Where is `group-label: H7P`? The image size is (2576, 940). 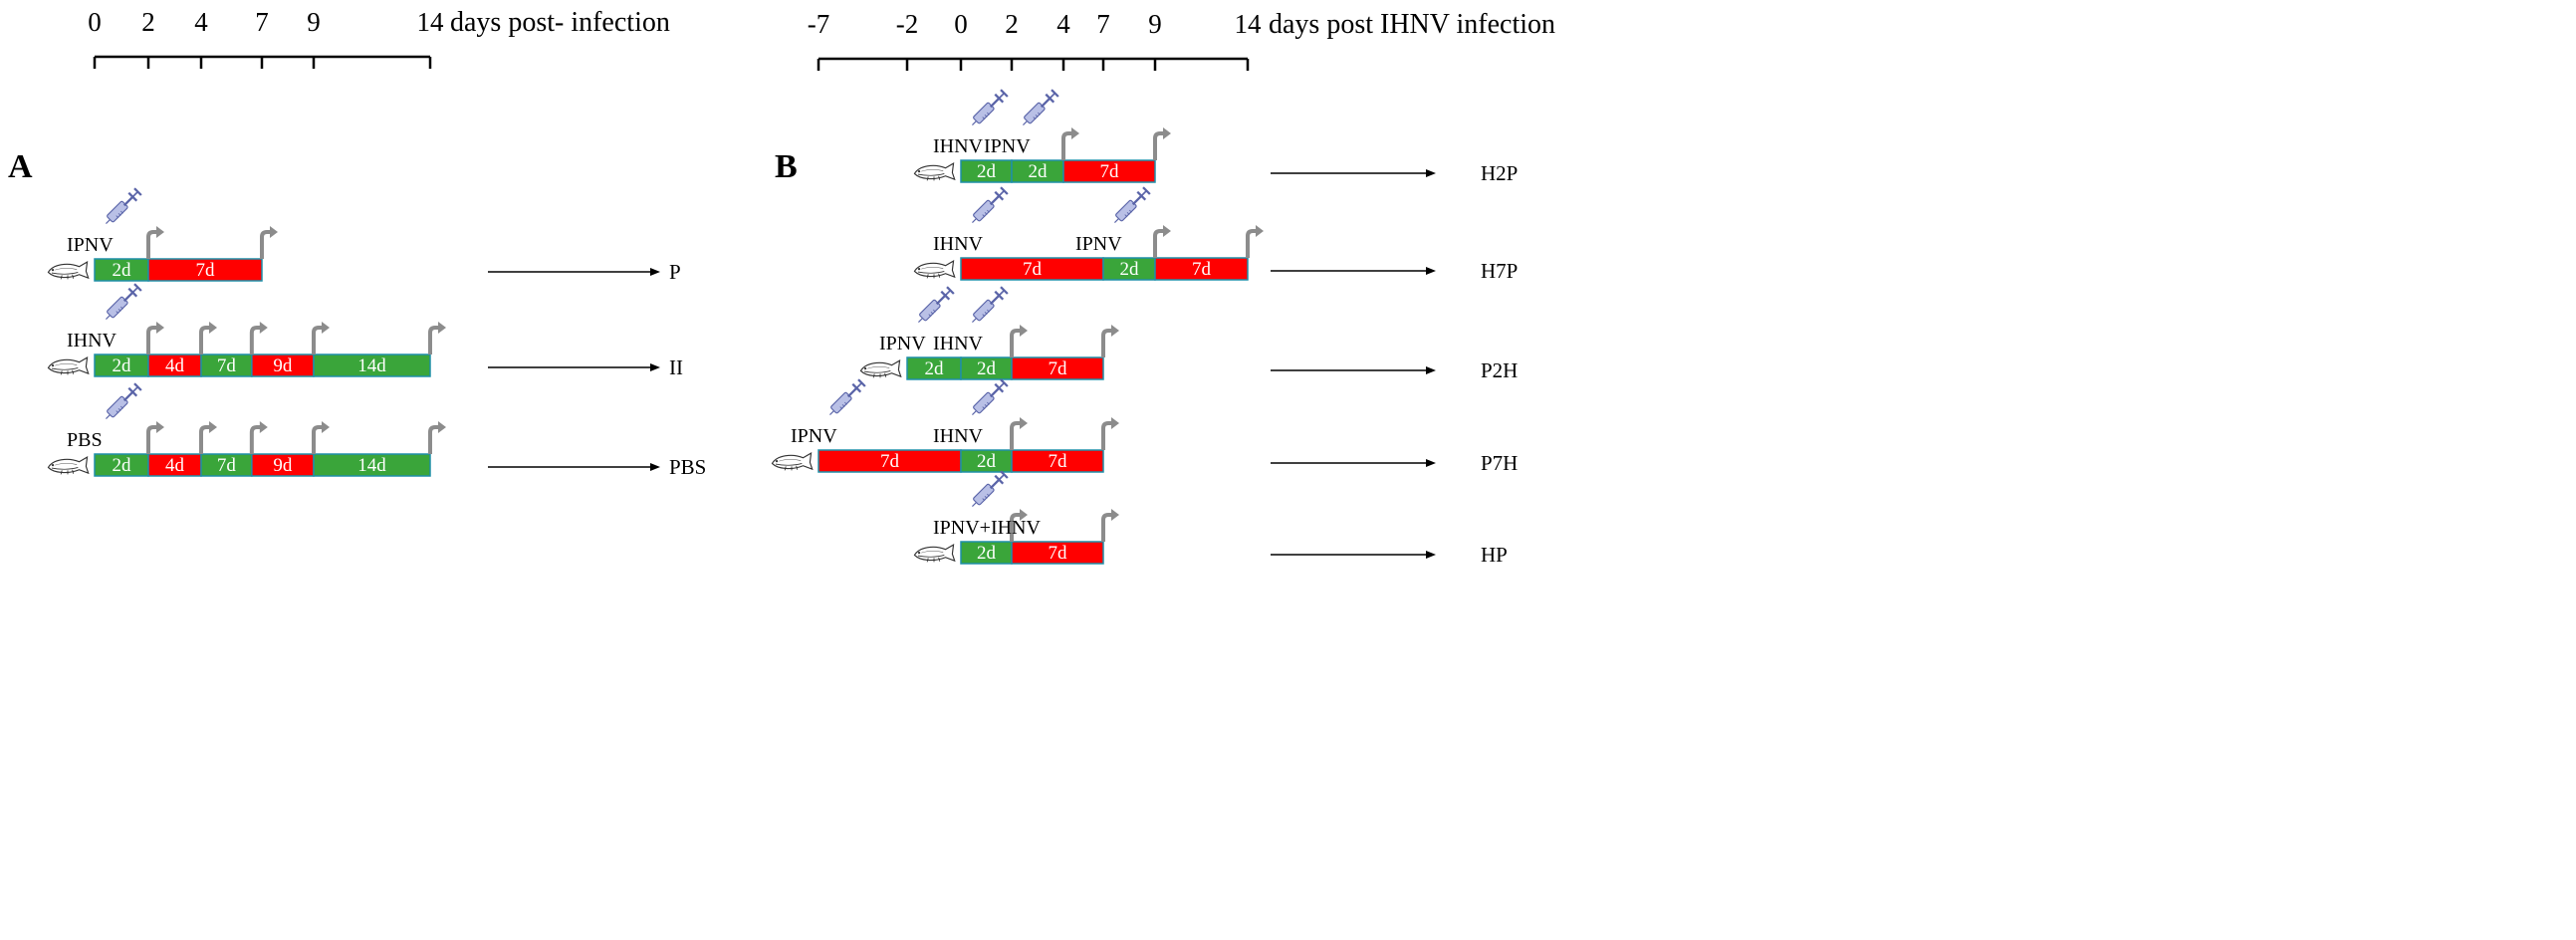 group-label: H7P is located at coordinates (1499, 271).